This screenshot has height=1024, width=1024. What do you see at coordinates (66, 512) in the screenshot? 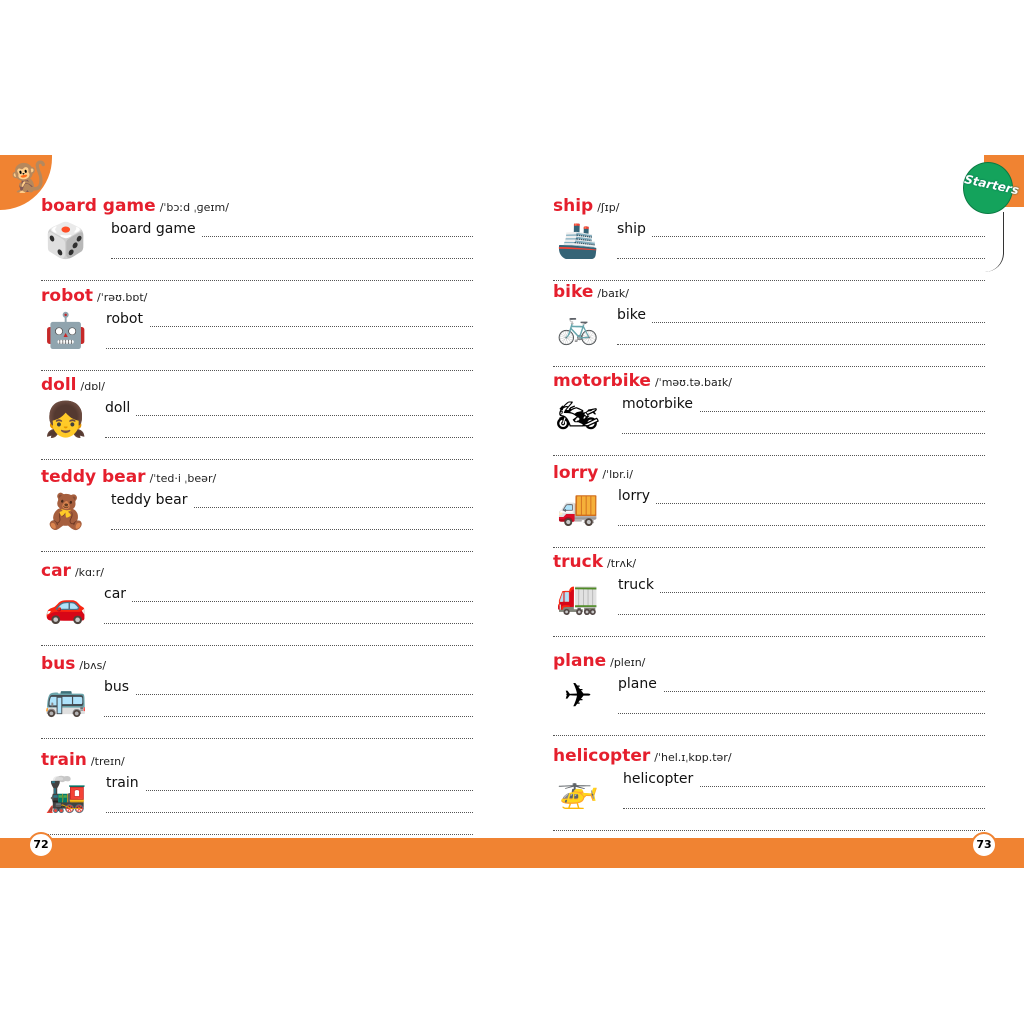
I see `teddy-bear-icon: 🧸` at bounding box center [66, 512].